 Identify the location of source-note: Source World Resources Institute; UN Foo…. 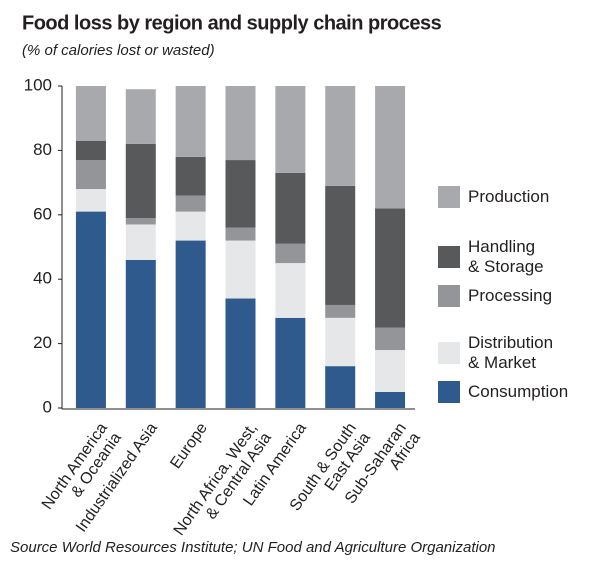
(253, 547).